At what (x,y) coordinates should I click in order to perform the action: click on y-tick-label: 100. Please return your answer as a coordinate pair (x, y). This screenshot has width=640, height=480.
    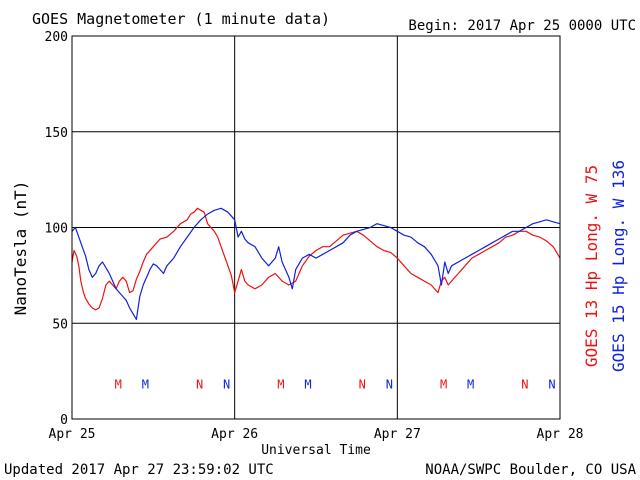
    Looking at the image, I should click on (56, 229).